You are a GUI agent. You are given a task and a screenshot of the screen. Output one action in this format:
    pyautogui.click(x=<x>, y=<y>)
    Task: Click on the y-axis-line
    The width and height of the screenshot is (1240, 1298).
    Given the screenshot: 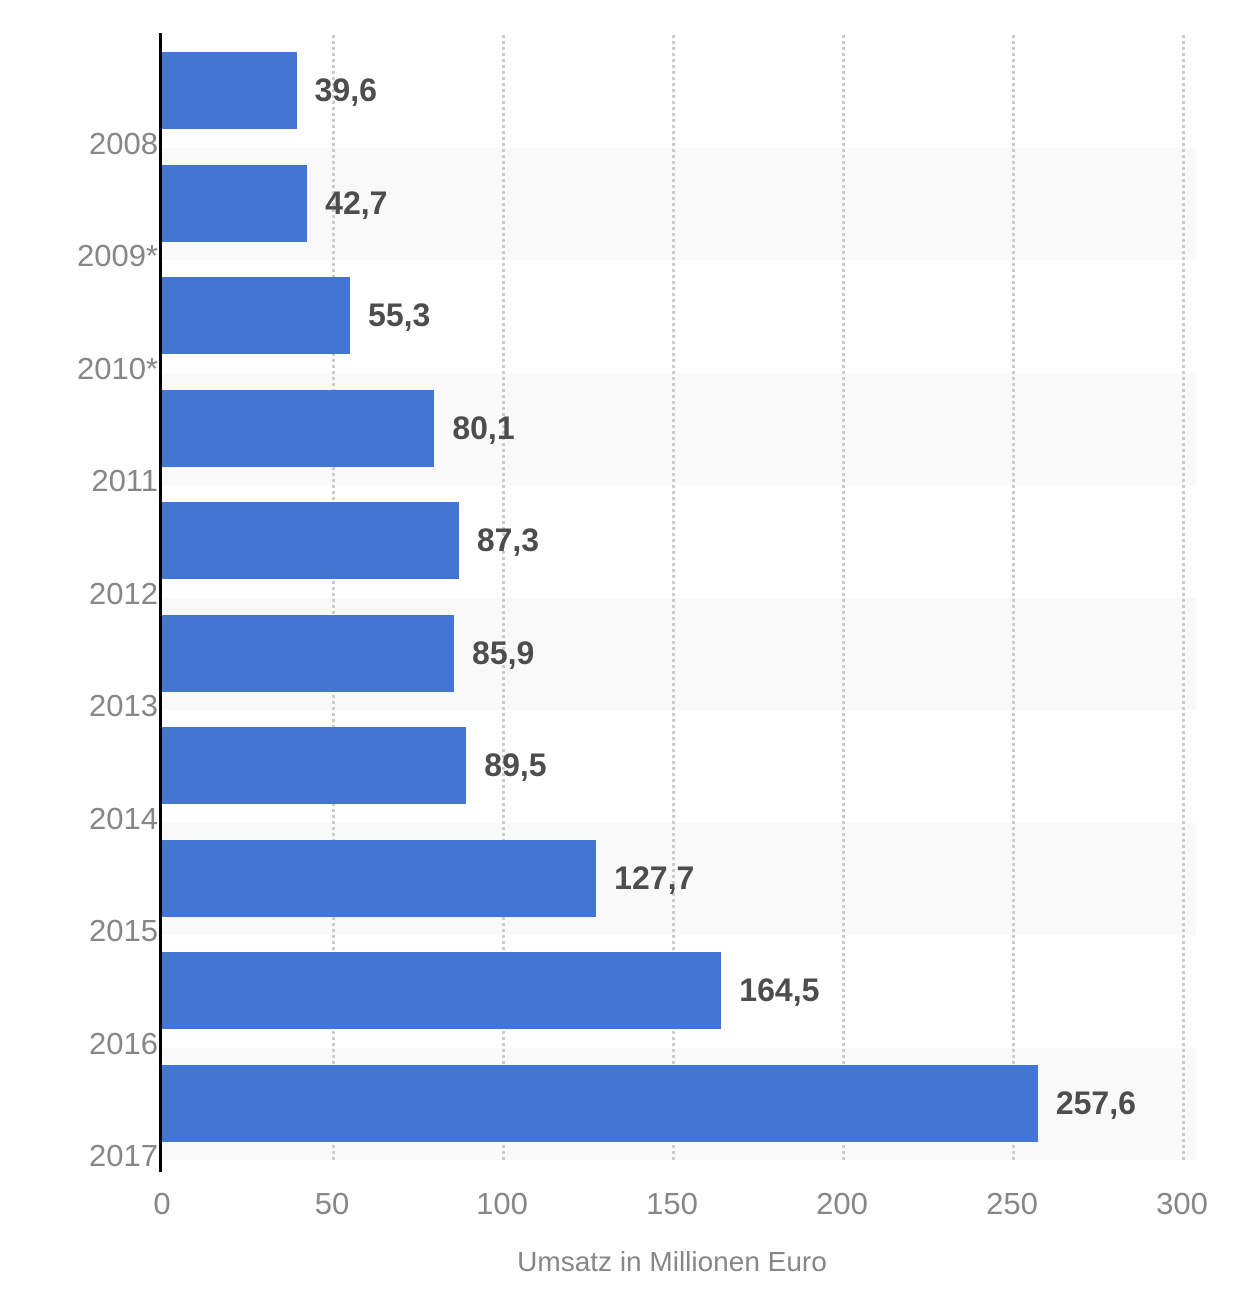 What is the action you would take?
    pyautogui.click(x=160, y=602)
    